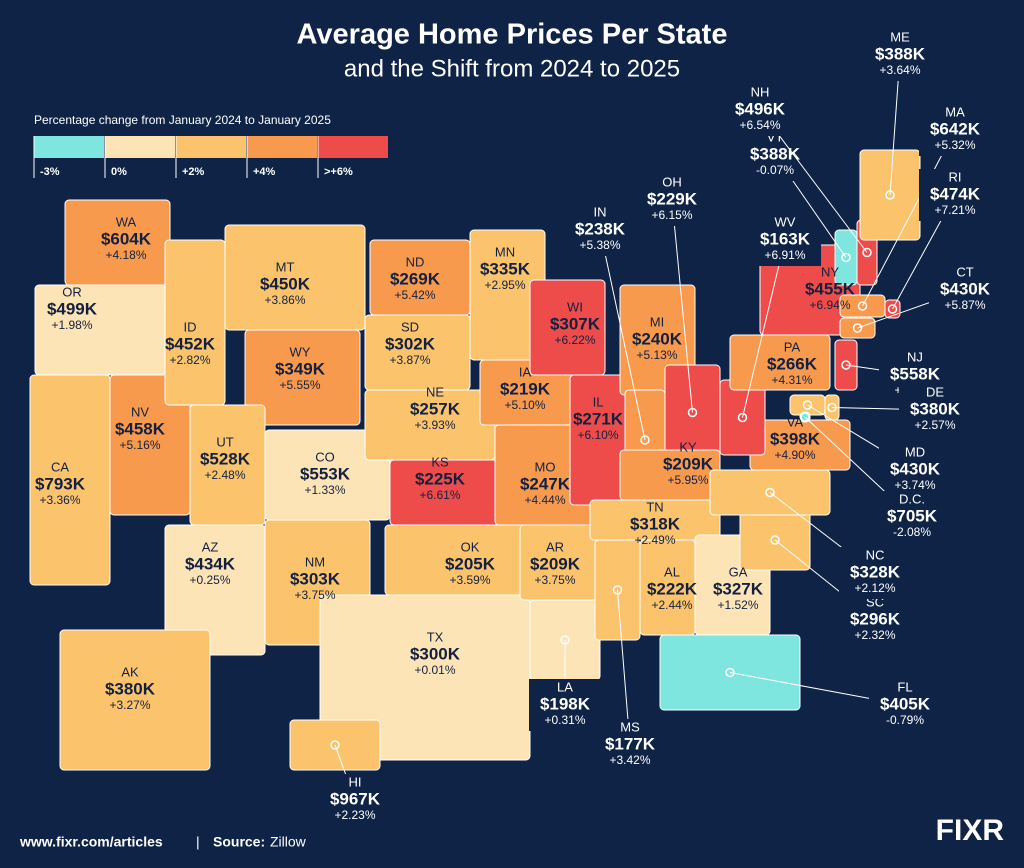 The image size is (1024, 868). What do you see at coordinates (285, 283) in the screenshot?
I see `state-price: $450K` at bounding box center [285, 283].